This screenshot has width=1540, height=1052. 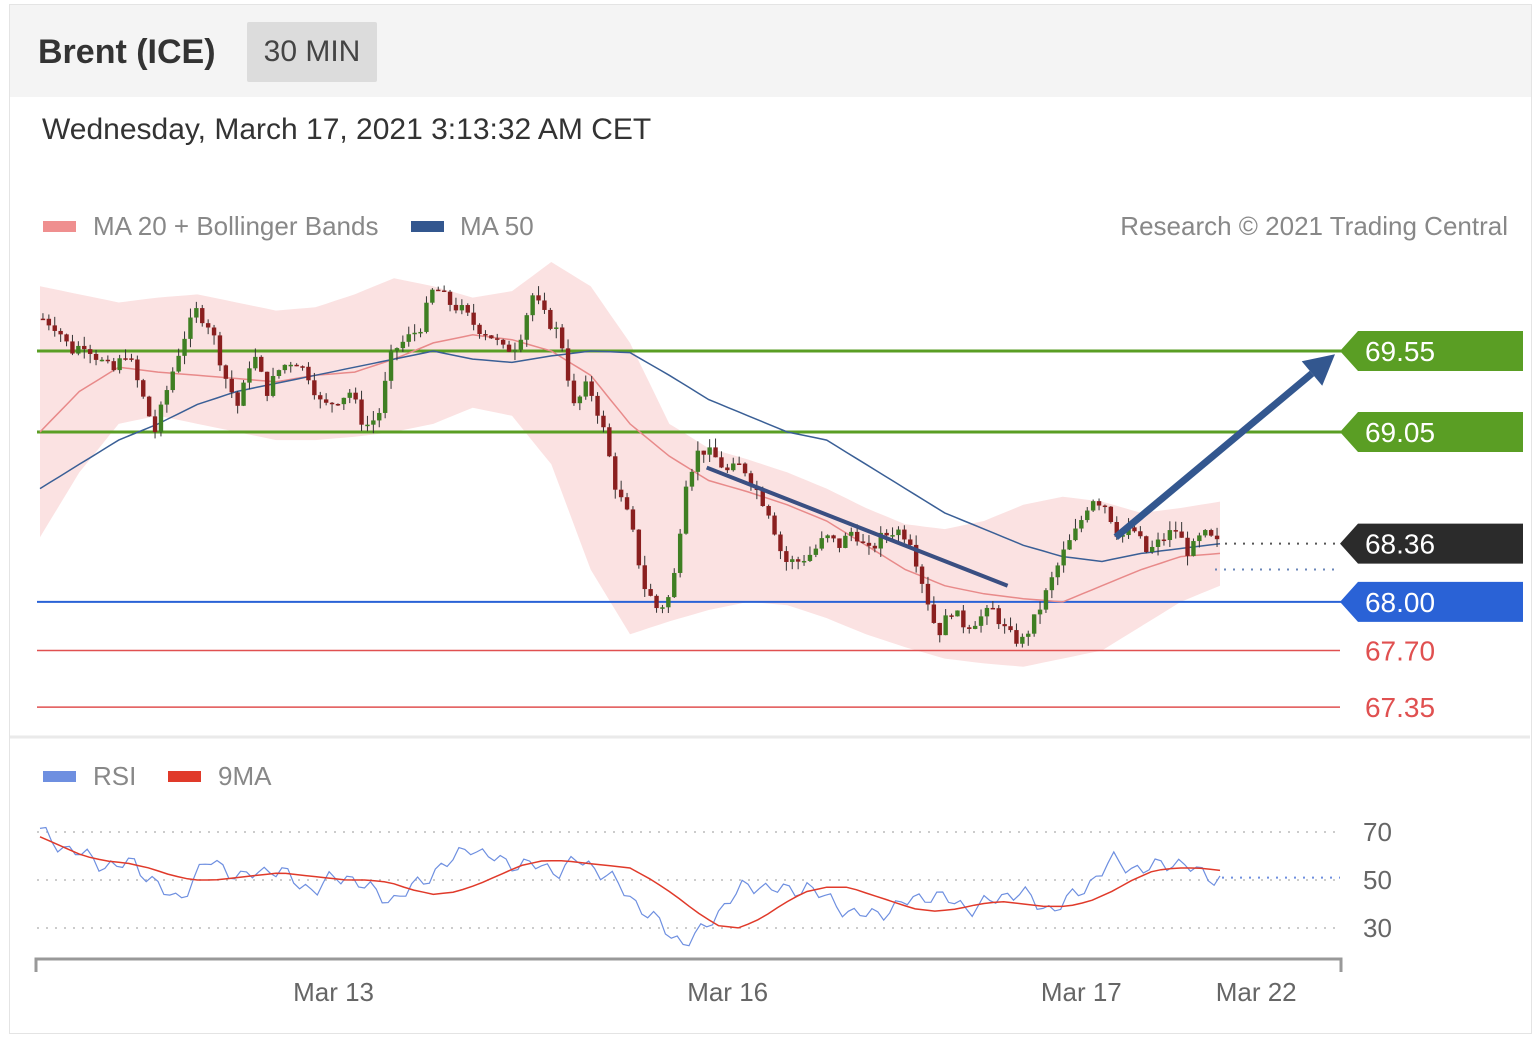 What do you see at coordinates (184, 776) in the screenshot?
I see `rsi-ma-legend-swatch` at bounding box center [184, 776].